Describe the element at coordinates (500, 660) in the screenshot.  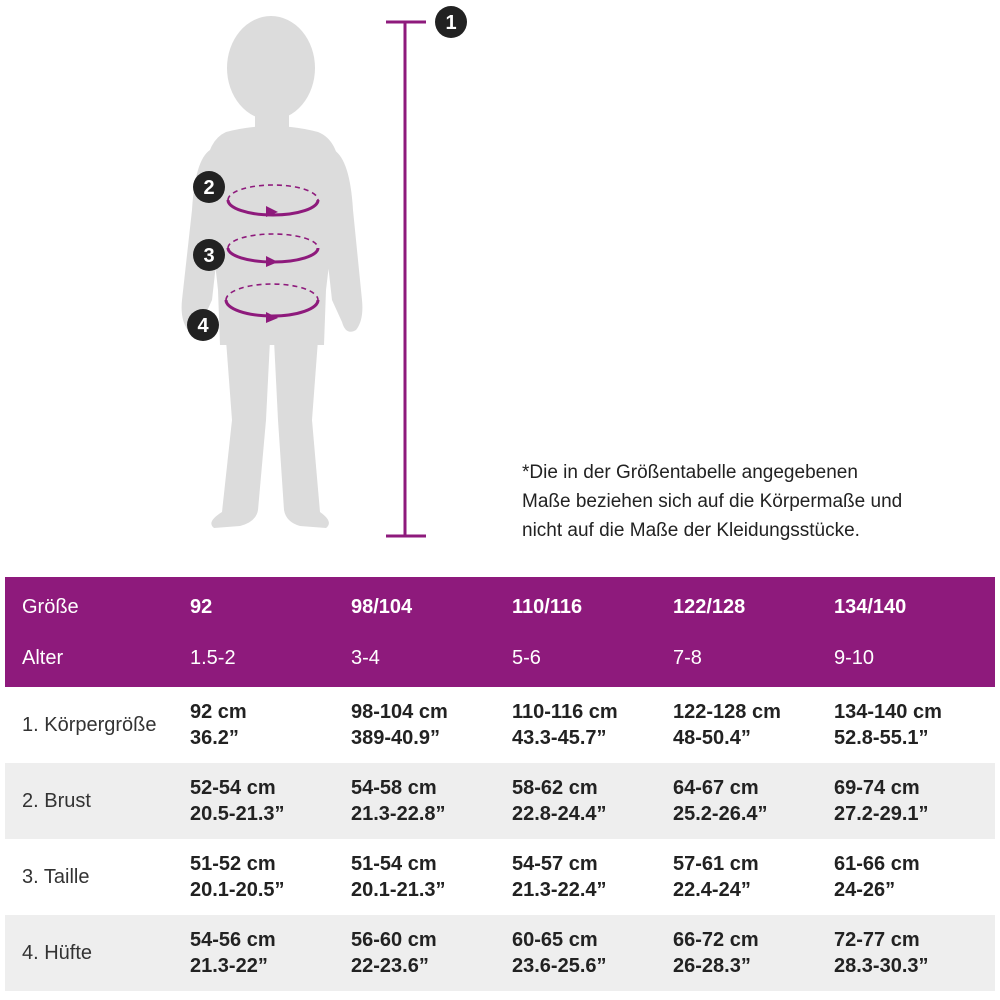
I see `age-header-row: Alter 1.5-2 3-4 5-6 7-8 9-10` at that location.